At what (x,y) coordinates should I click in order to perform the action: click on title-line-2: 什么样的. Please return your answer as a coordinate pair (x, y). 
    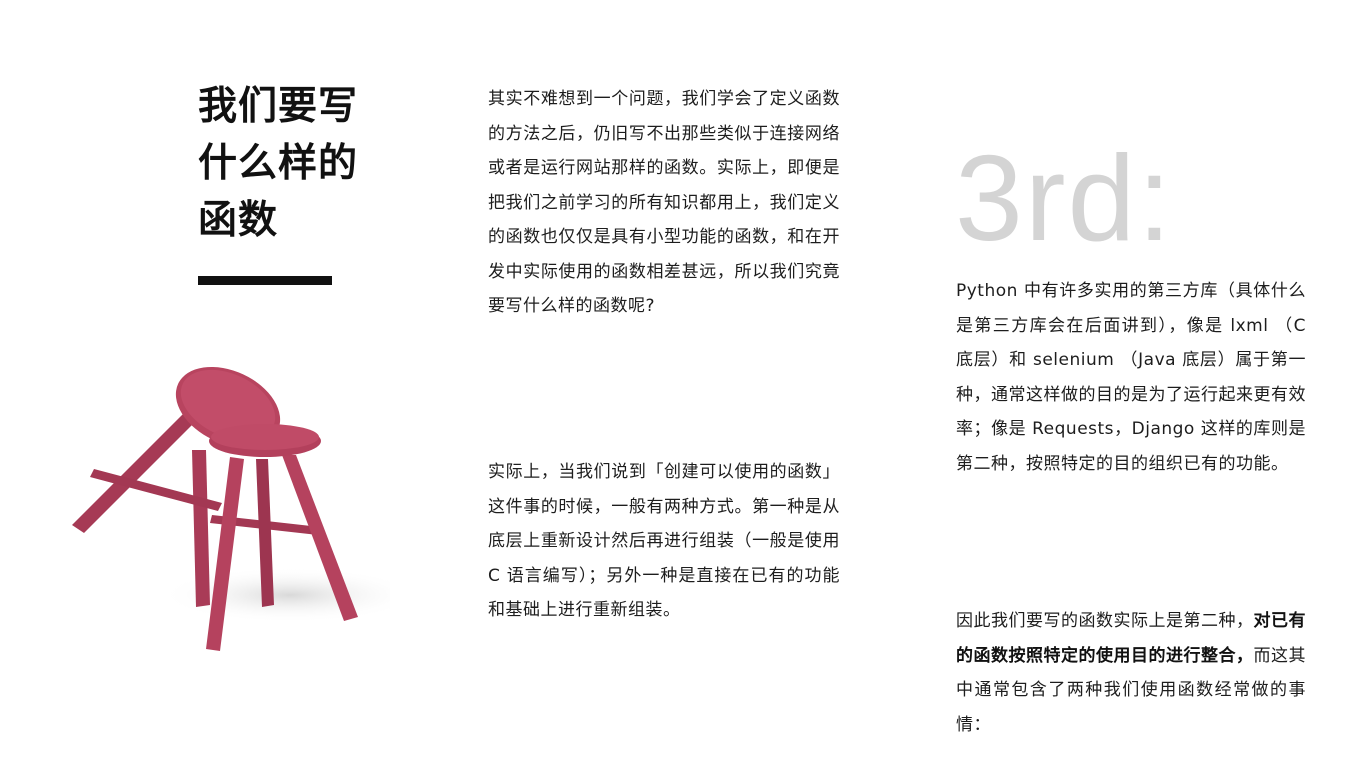
    Looking at the image, I should click on (278, 163).